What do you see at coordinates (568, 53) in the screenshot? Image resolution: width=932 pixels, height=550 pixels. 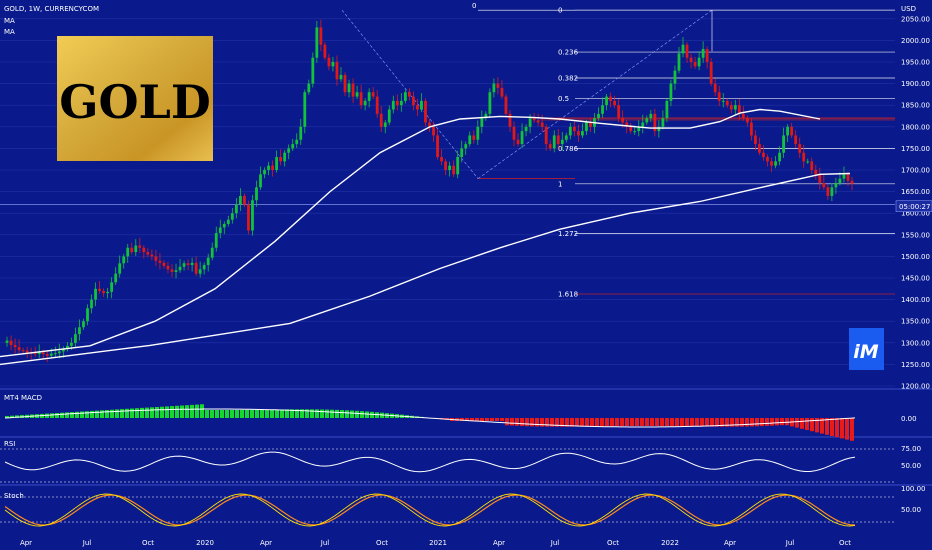 I see `fib-label: 0.236` at bounding box center [568, 53].